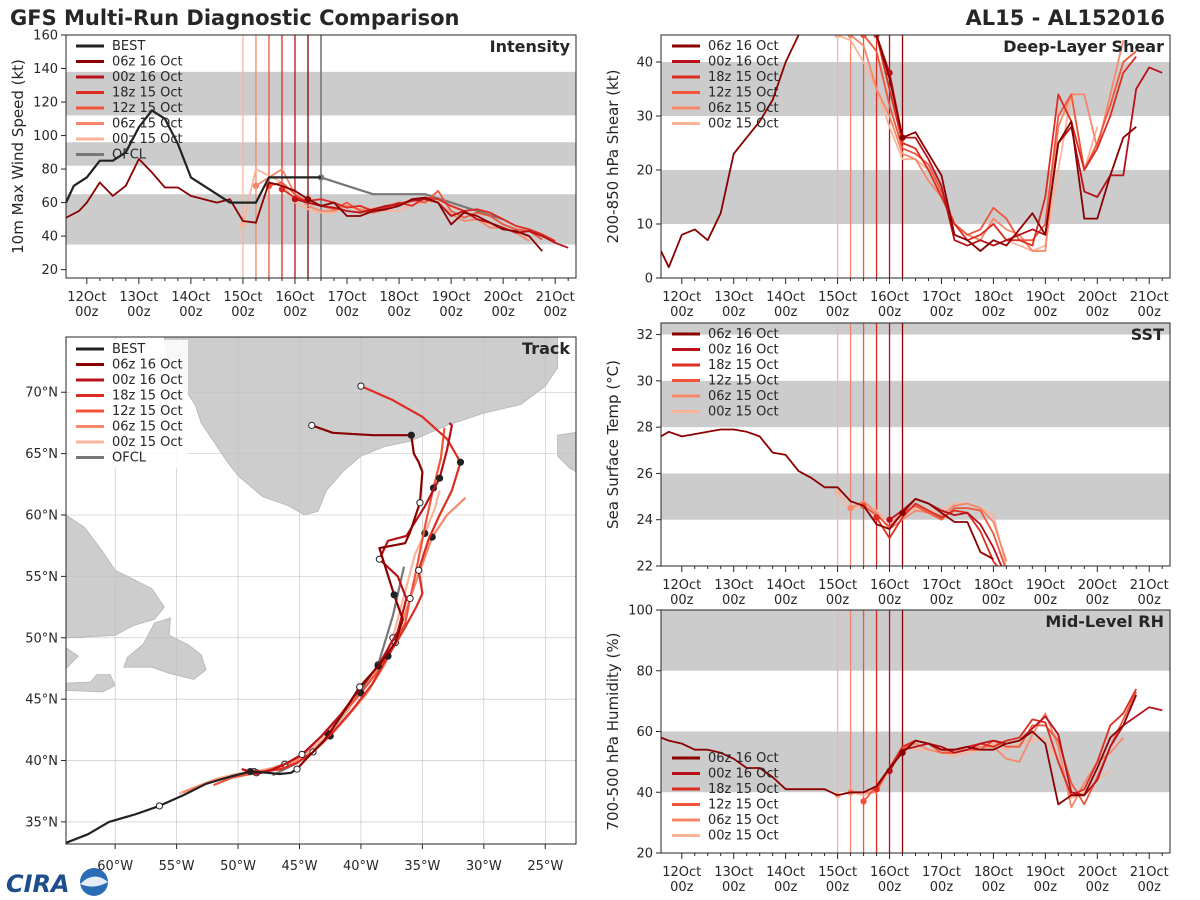 This screenshot has width=1200, height=900. Describe the element at coordinates (837, 492) in the screenshot. I see `sst-init-dot-00z-15-oct` at that location.